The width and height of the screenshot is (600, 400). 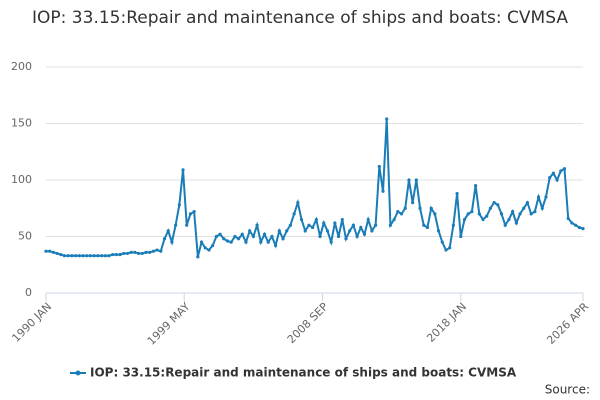 What do you see at coordinates (21, 123) in the screenshot?
I see `y-tick-label: 150` at bounding box center [21, 123].